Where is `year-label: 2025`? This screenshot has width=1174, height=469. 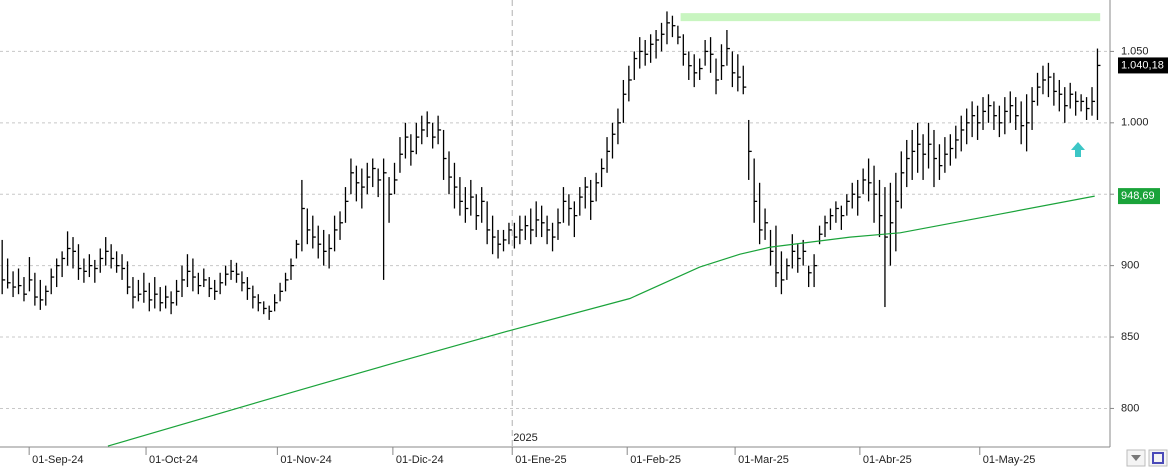
year-label: 2025 is located at coordinates (525, 438).